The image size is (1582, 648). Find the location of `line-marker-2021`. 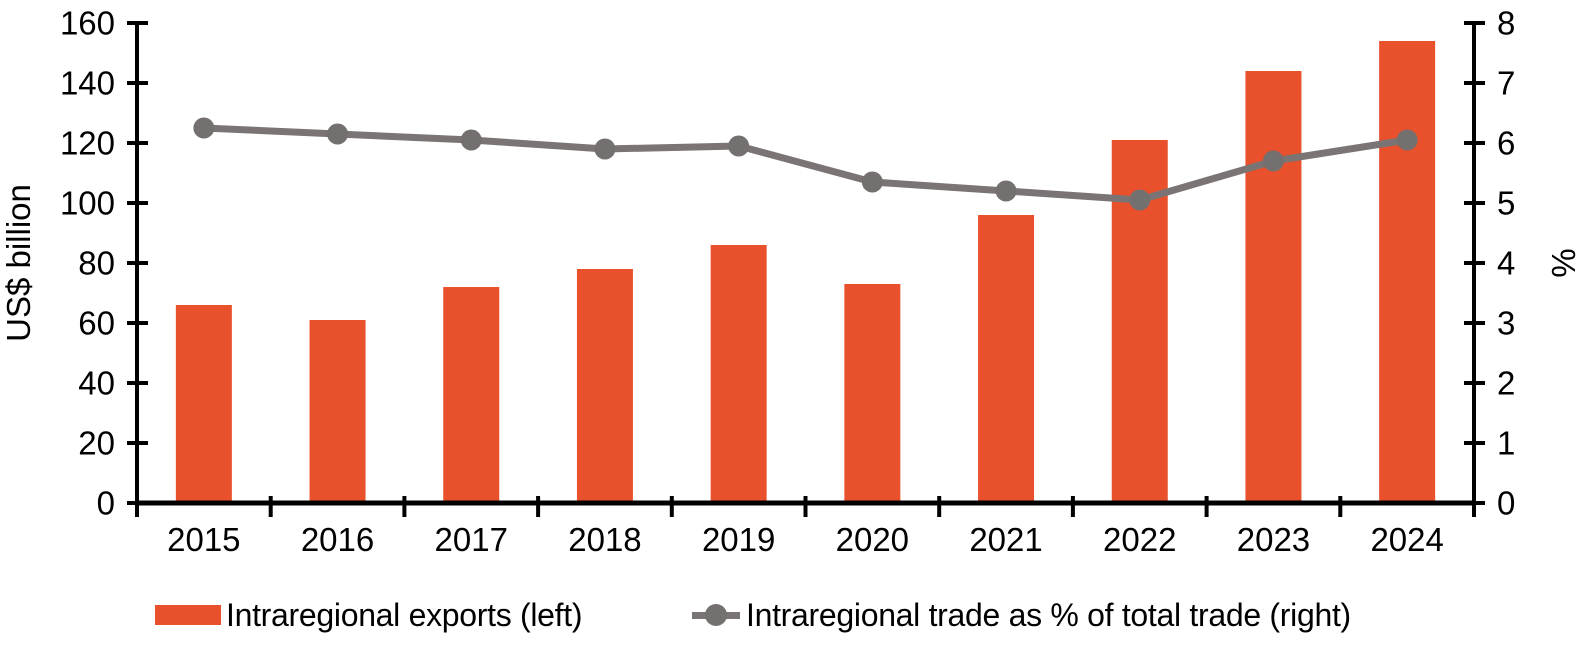

line-marker-2021 is located at coordinates (1006, 191).